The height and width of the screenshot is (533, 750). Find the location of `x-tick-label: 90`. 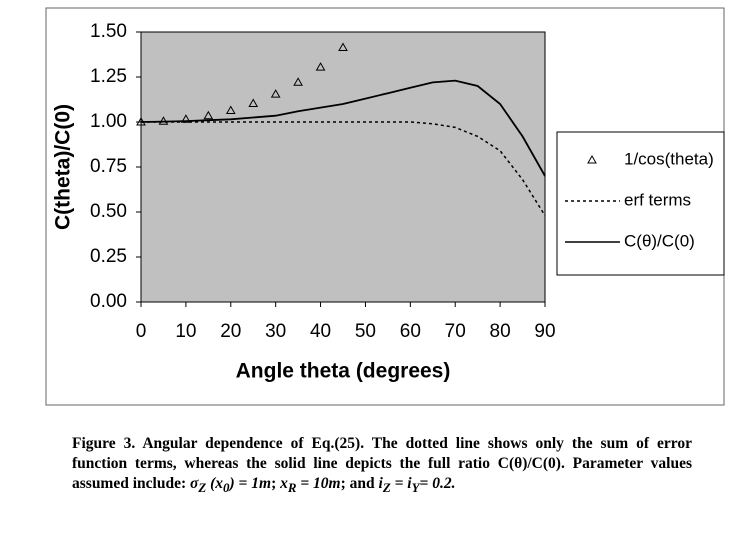

x-tick-label: 90 is located at coordinates (544, 331).